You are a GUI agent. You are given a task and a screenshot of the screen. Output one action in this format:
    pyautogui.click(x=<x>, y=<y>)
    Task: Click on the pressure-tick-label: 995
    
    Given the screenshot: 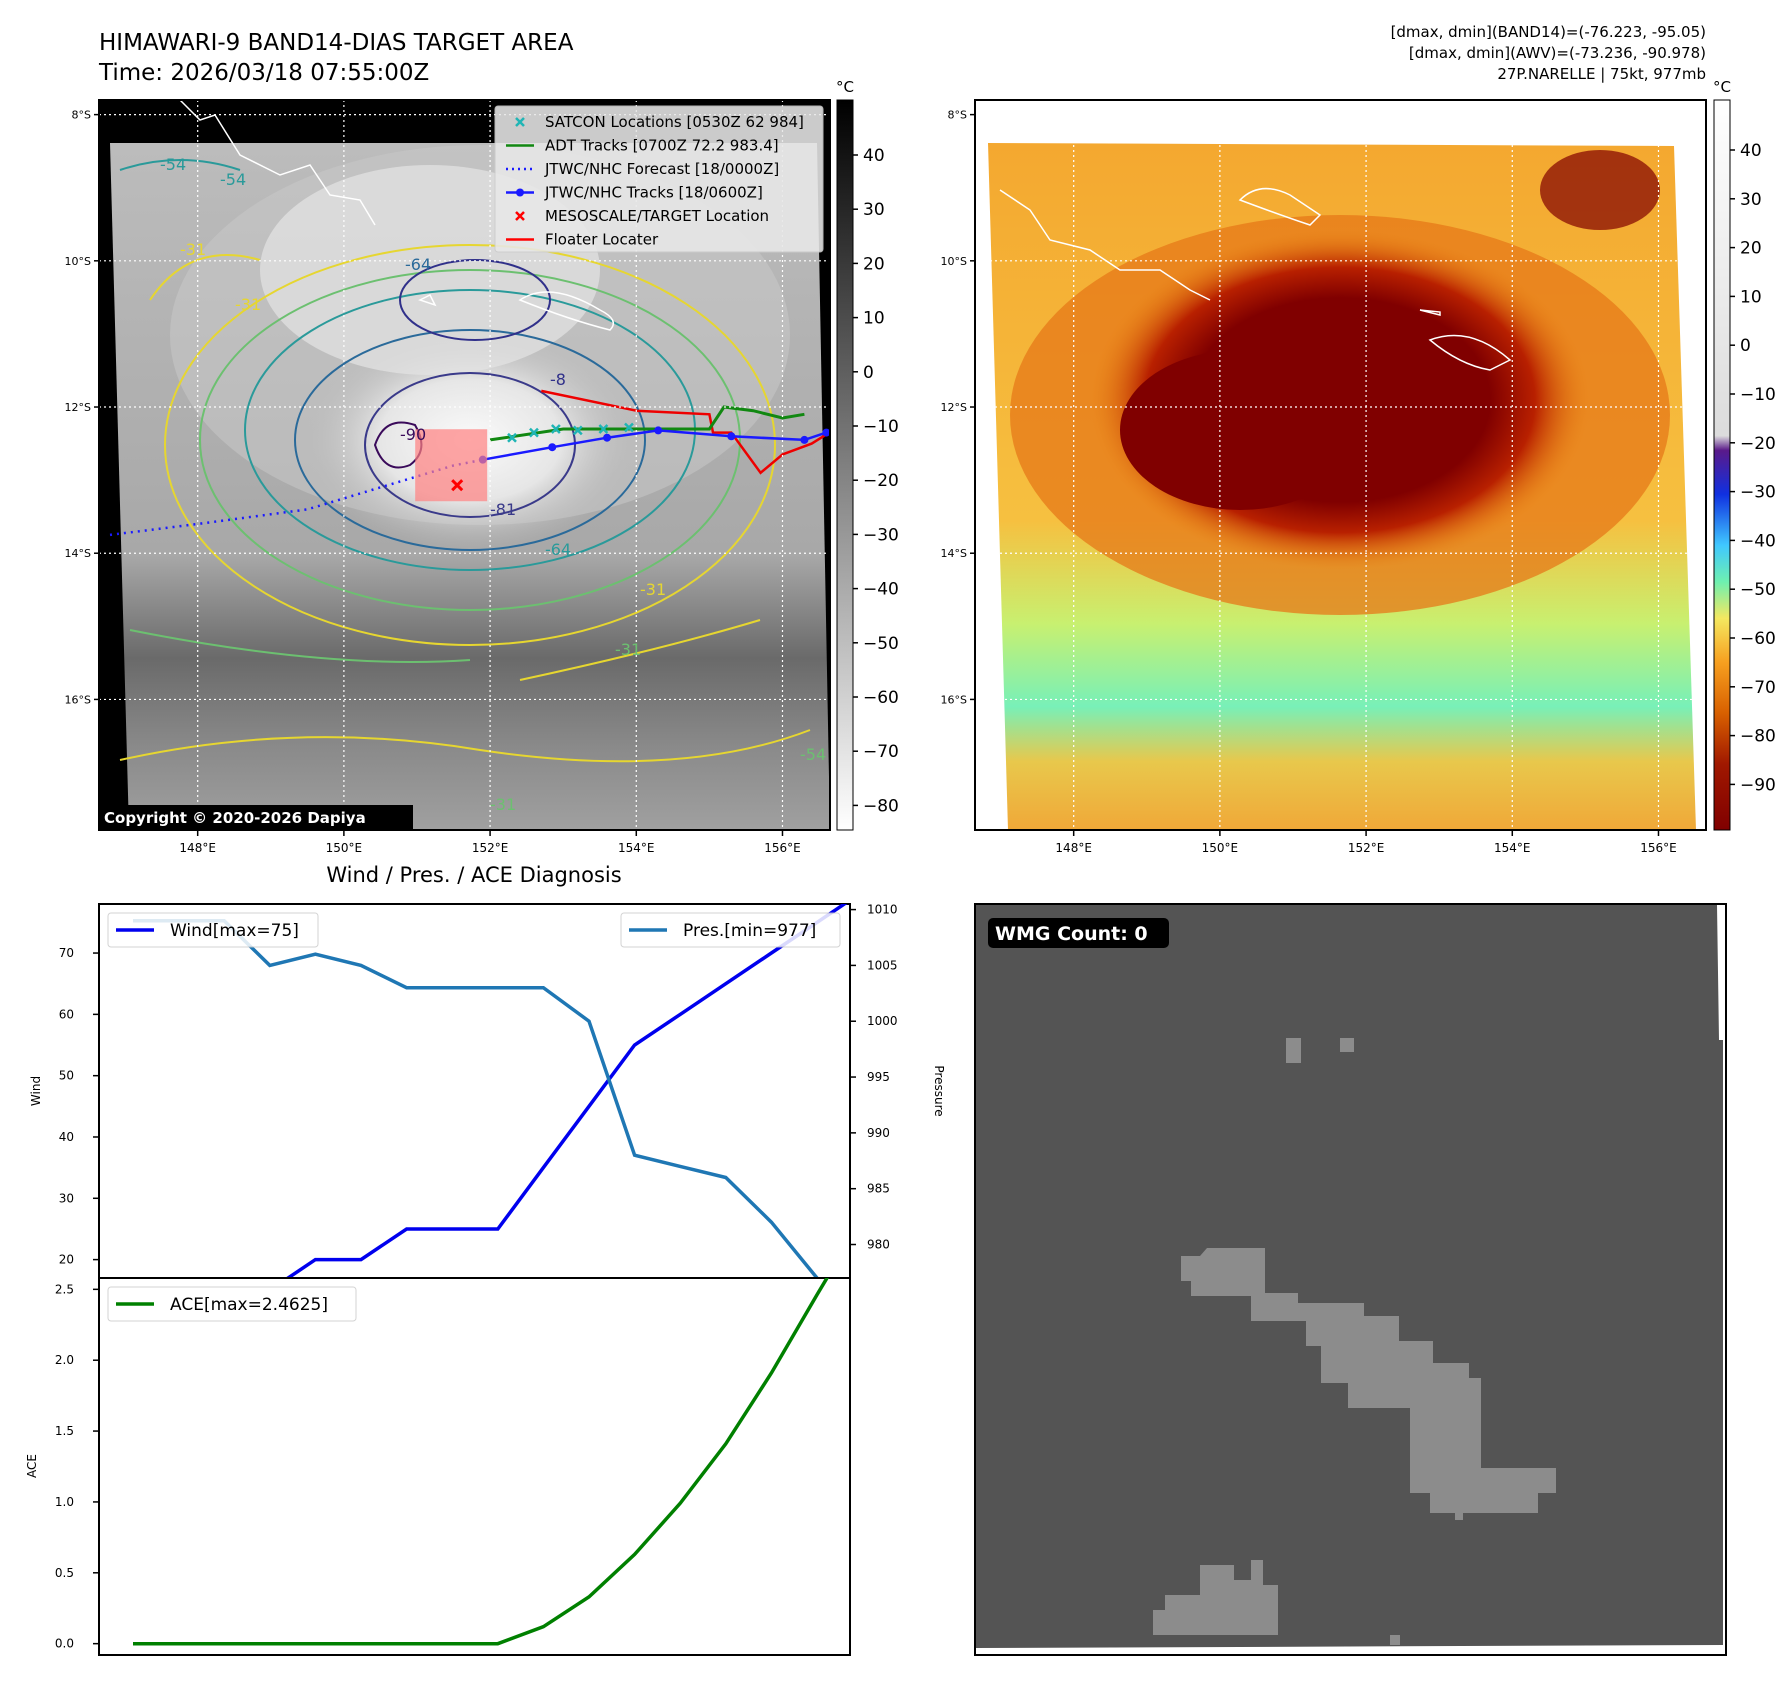 What is the action you would take?
    pyautogui.click(x=878, y=1077)
    